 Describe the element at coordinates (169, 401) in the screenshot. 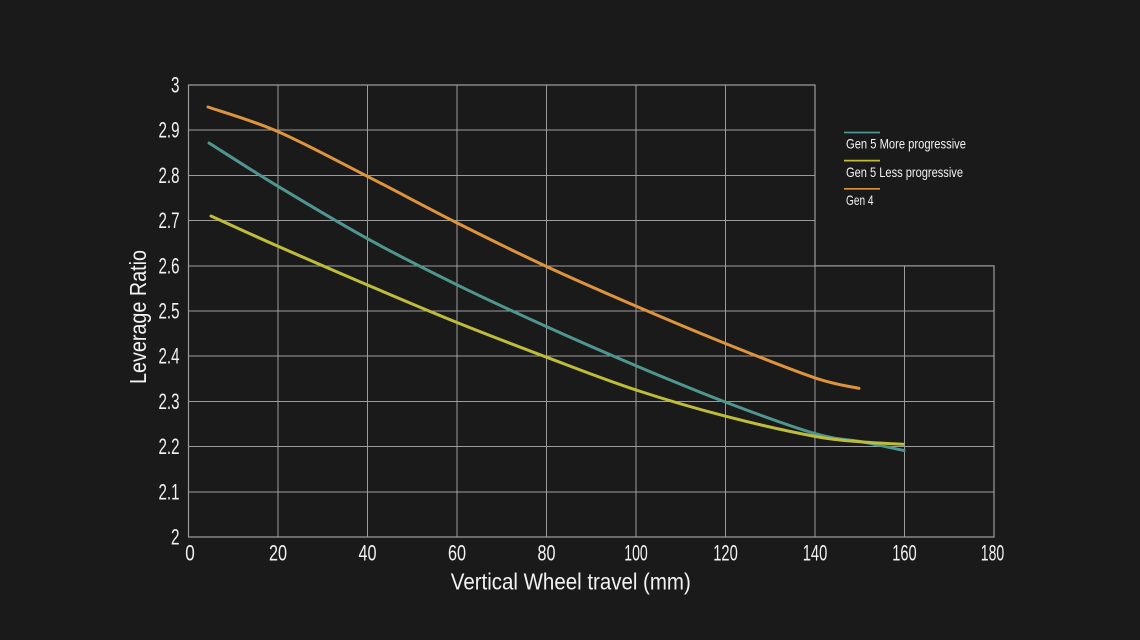

I see `svg-text: 2.3` at that location.